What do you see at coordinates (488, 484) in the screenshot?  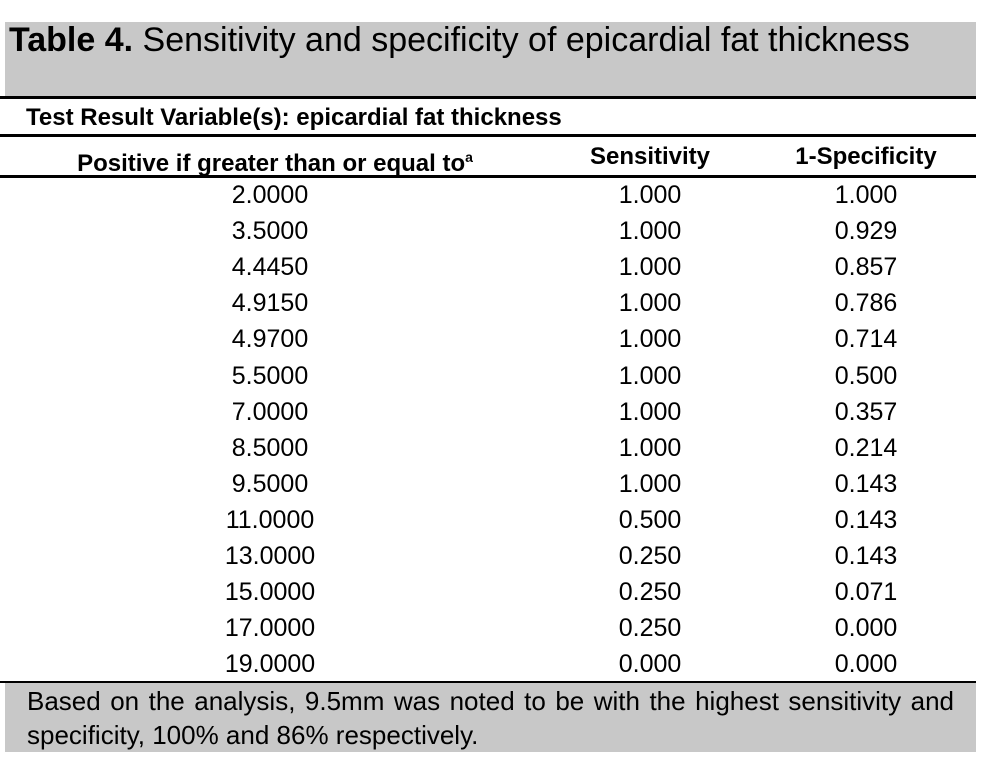 I see `table-row: 9.5000 1.000 0.143` at bounding box center [488, 484].